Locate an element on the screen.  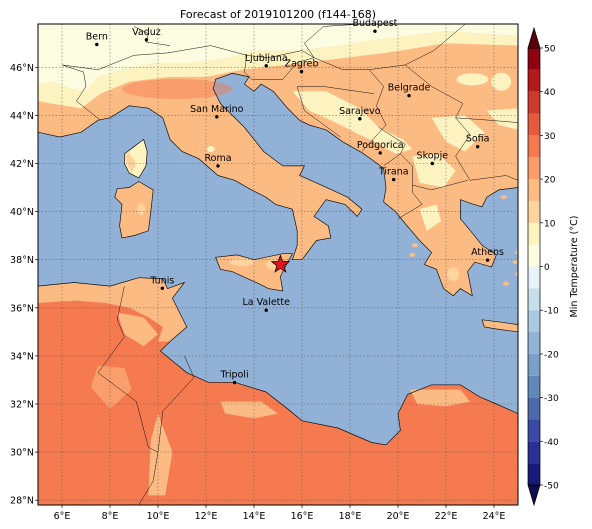
lat-tick-label: 46°N is located at coordinates (22, 68).